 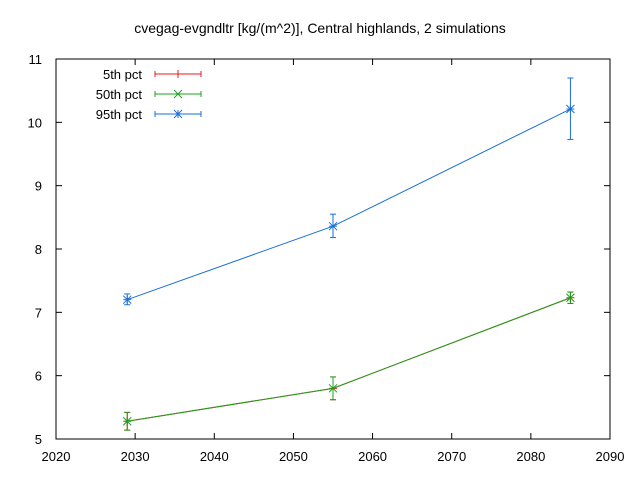 I want to click on legend-label: 95th pct, so click(x=119, y=114).